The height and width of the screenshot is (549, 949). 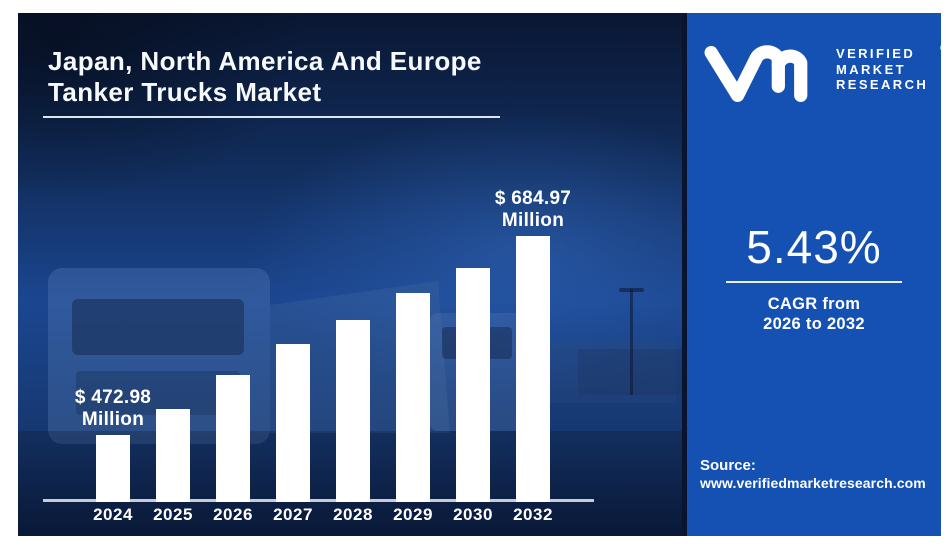 I want to click on cagr-caption-line1: CAGR from, so click(x=814, y=304).